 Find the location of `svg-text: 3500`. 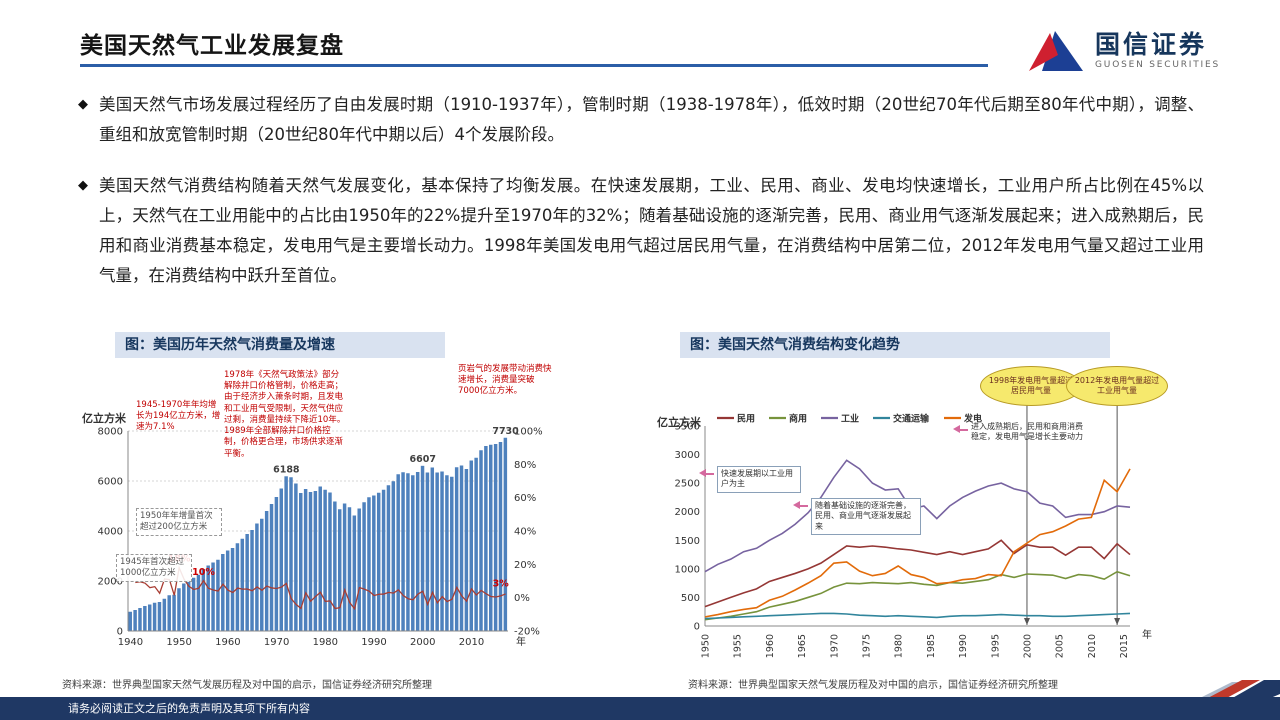

svg-text: 3500 is located at coordinates (687, 427).